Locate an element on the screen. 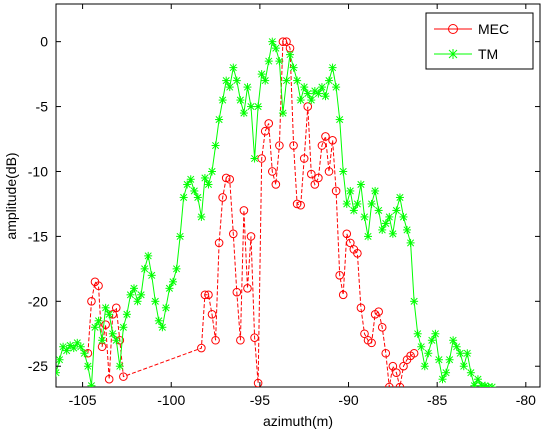 Image resolution: width=550 pixels, height=435 pixels. x-tick-label: -90 is located at coordinates (348, 400).